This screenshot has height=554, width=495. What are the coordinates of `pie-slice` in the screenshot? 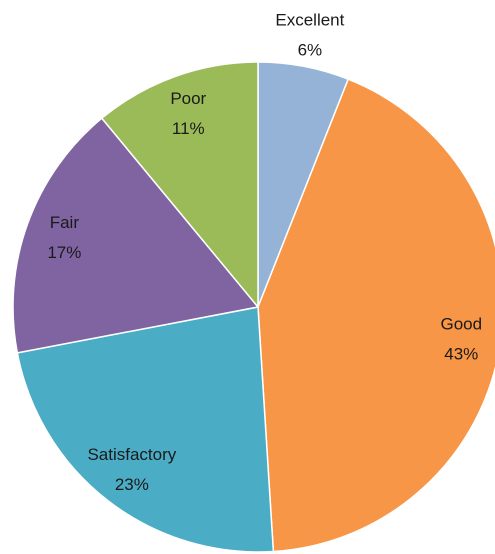 It's located at (179, 185).